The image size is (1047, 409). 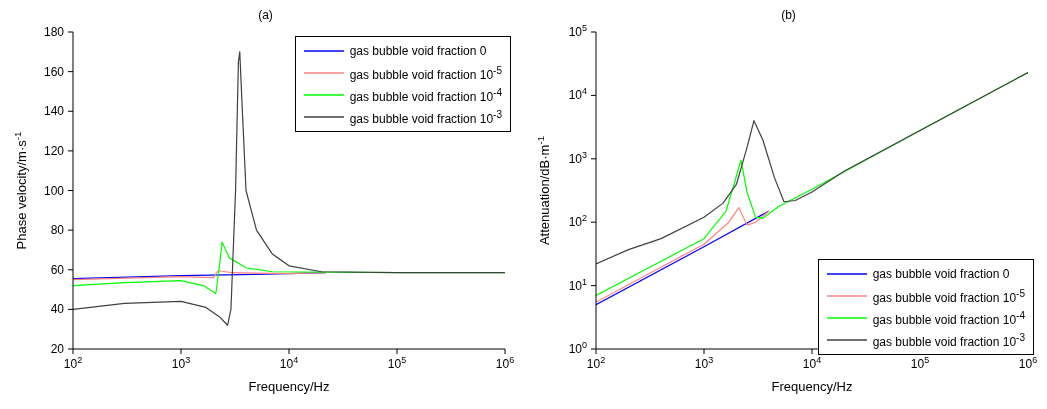 What do you see at coordinates (577, 221) in the screenshot?
I see `y-tick-label: 10$^{2}$` at bounding box center [577, 221].